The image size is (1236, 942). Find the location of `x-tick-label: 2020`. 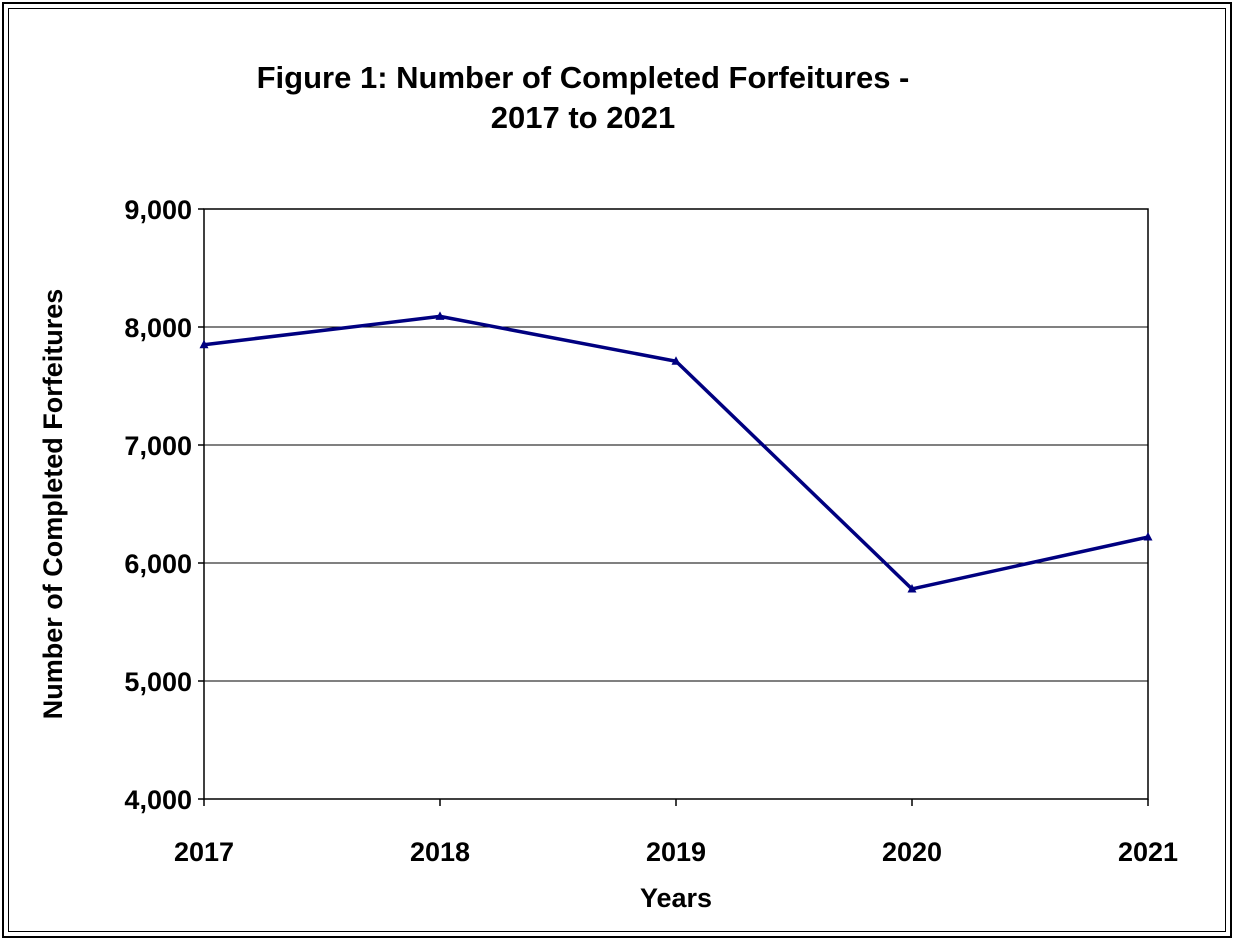

x-tick-label: 2020 is located at coordinates (912, 852).